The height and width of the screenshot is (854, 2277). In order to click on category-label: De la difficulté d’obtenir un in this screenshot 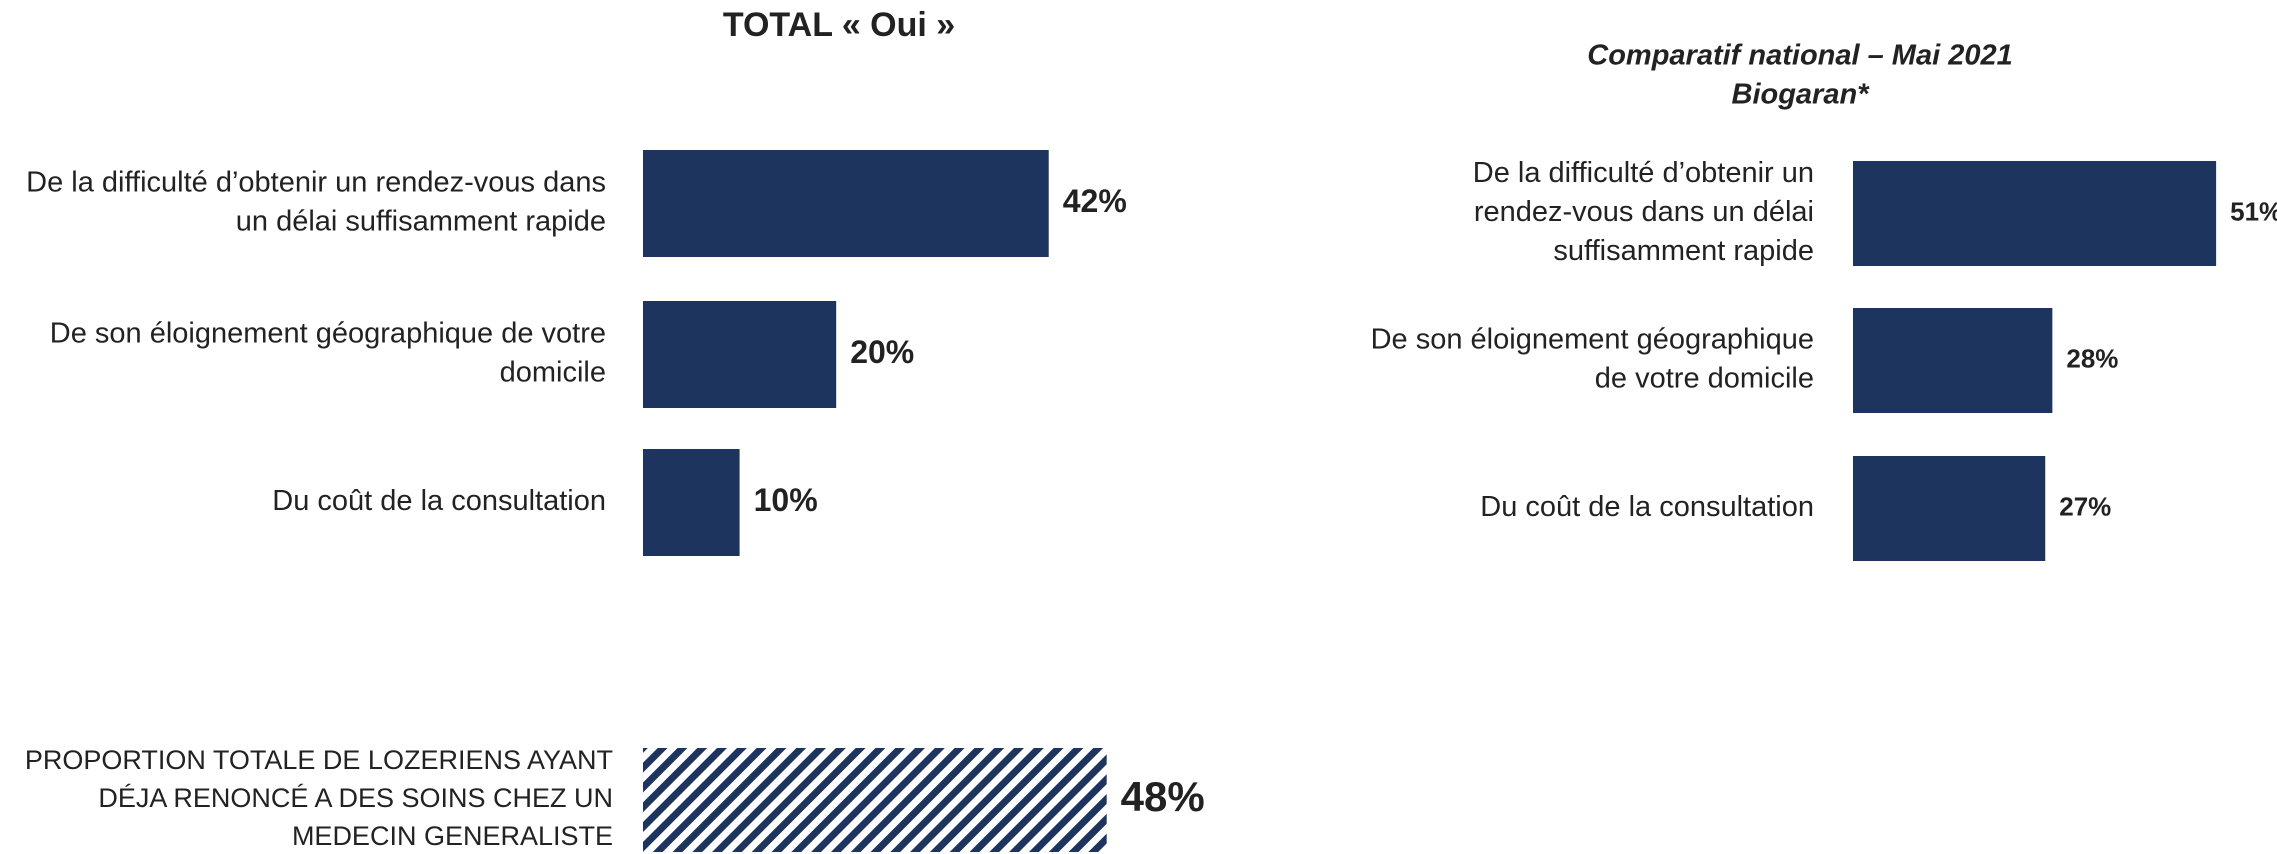, I will do `click(1643, 173)`.